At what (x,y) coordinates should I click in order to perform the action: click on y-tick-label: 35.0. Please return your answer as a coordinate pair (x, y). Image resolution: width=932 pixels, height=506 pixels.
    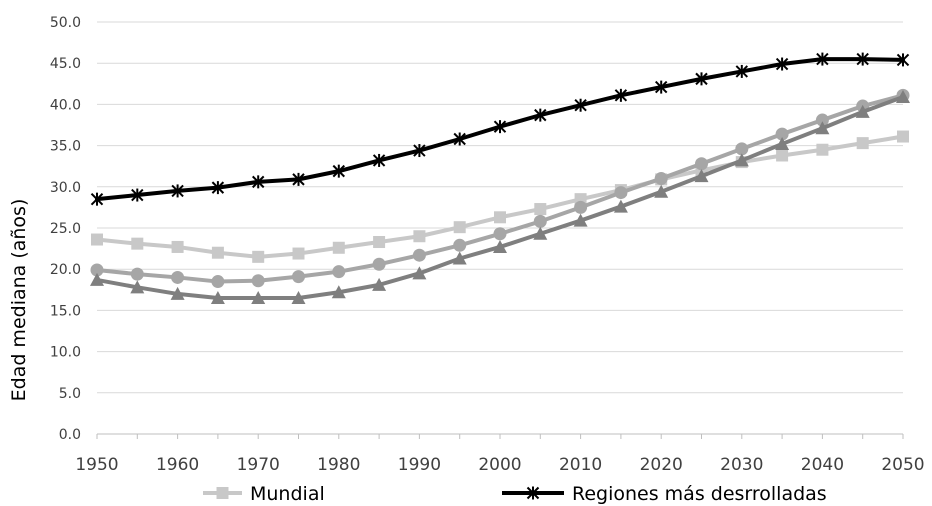
    Looking at the image, I should click on (65, 147).